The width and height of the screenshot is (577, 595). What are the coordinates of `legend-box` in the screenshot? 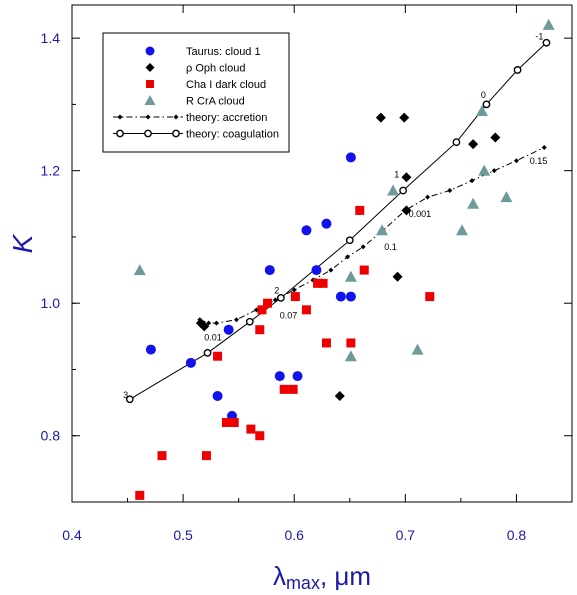 It's located at (196, 92).